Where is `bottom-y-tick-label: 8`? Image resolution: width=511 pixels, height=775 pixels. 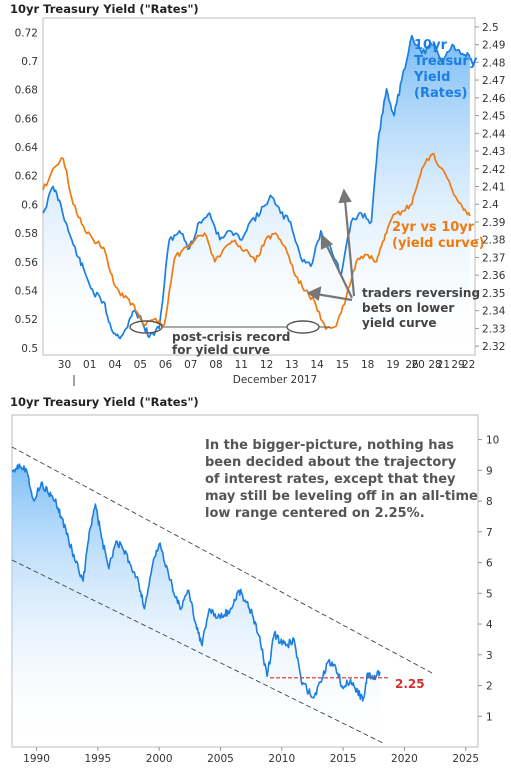
bottom-y-tick-label: 8 is located at coordinates (489, 502).